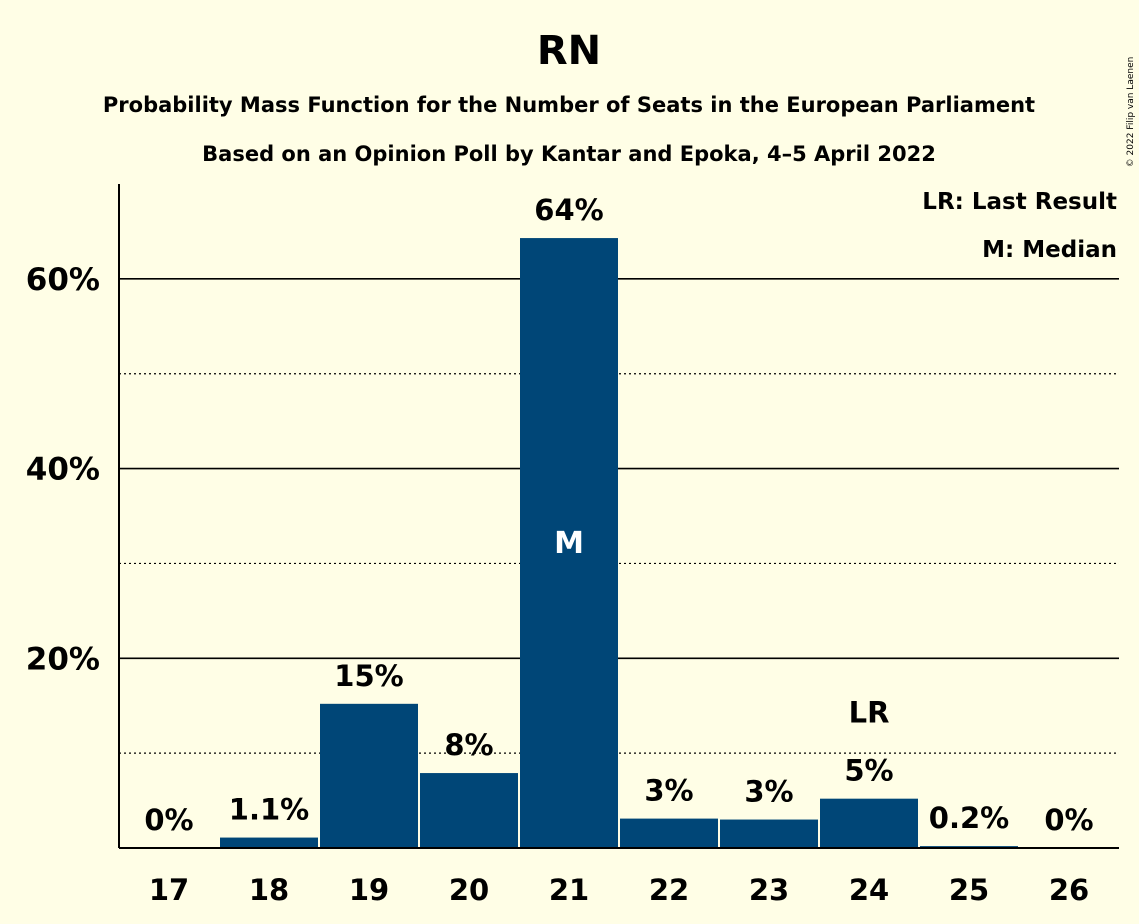 The image size is (1139, 924). I want to click on y-tick-label: 20%, so click(63, 659).